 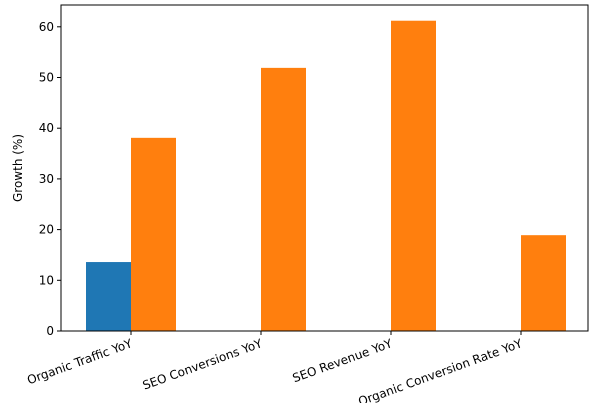 What do you see at coordinates (50, 331) in the screenshot?
I see `y-tick-label: 0` at bounding box center [50, 331].